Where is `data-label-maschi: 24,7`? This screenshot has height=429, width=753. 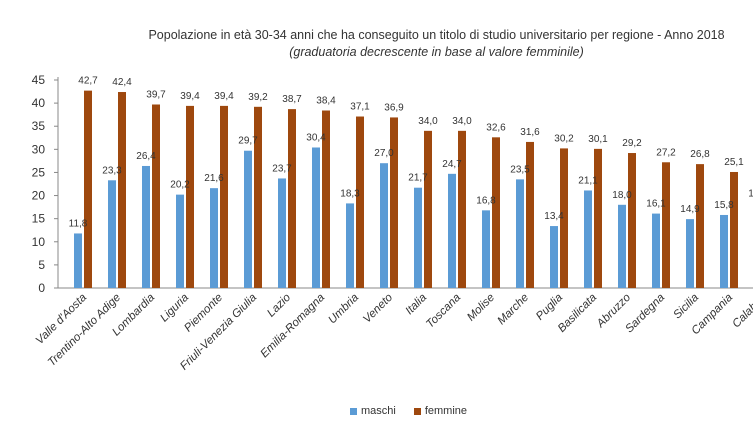 data-label-maschi: 24,7 is located at coordinates (452, 164).